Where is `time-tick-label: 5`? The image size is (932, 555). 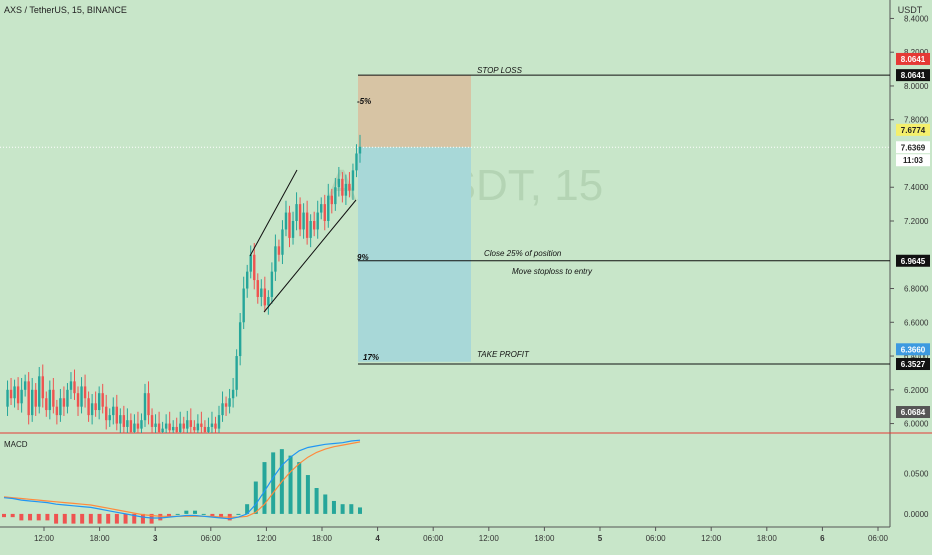 time-tick-label: 5 is located at coordinates (600, 538).